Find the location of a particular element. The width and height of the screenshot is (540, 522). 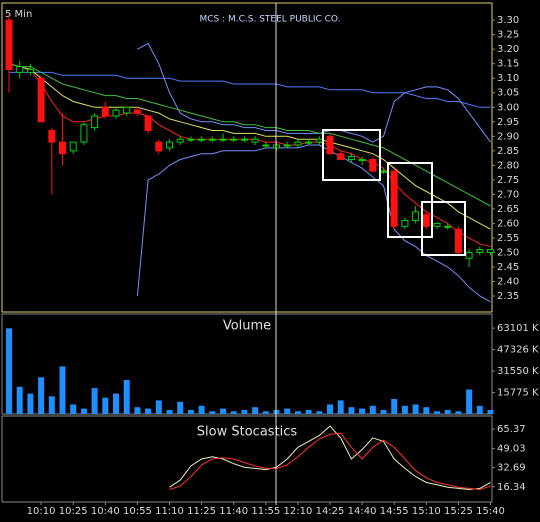

y-tick-label: 2.95 is located at coordinates (508, 122).